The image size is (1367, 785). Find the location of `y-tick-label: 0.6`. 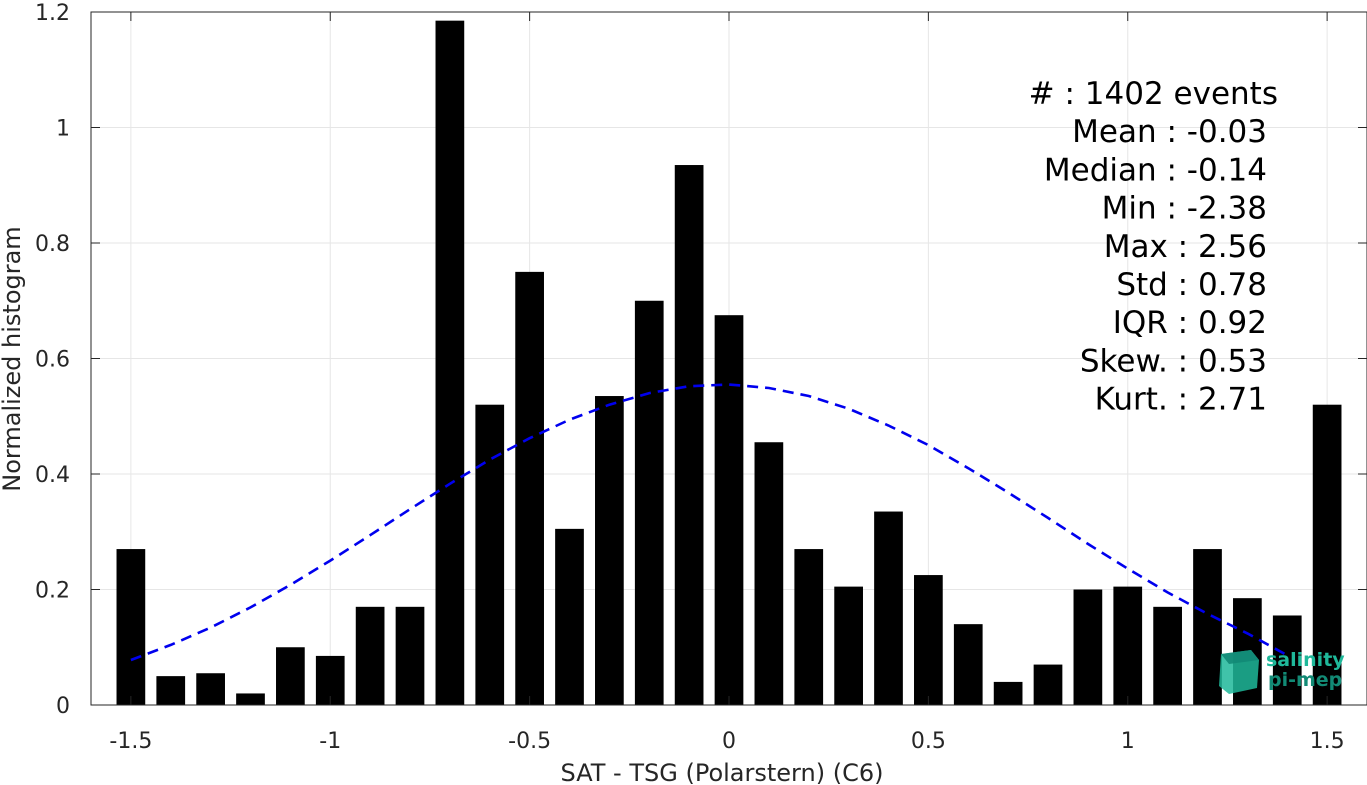

y-tick-label: 0.6 is located at coordinates (52, 360).